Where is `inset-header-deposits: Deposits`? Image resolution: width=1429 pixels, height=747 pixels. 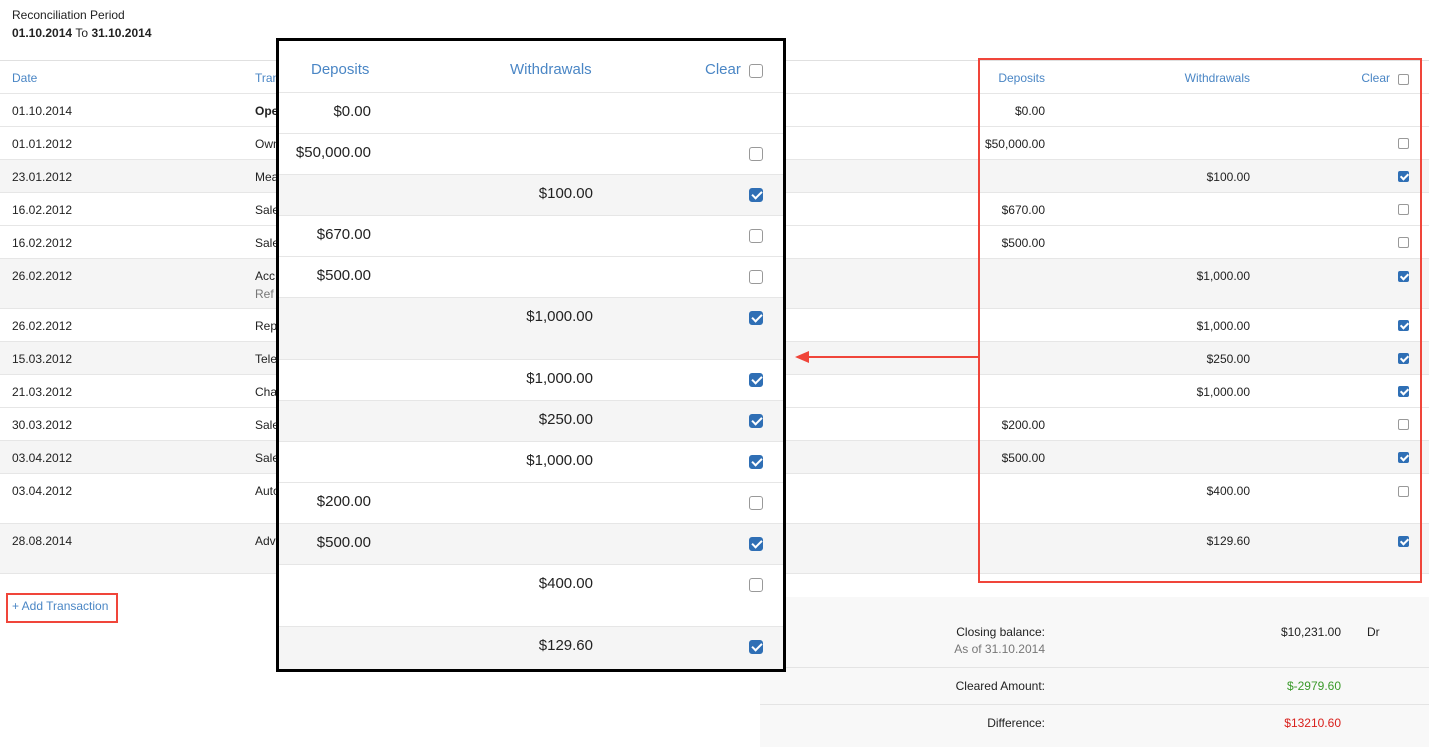
inset-header-deposits: Deposits is located at coordinates (340, 69).